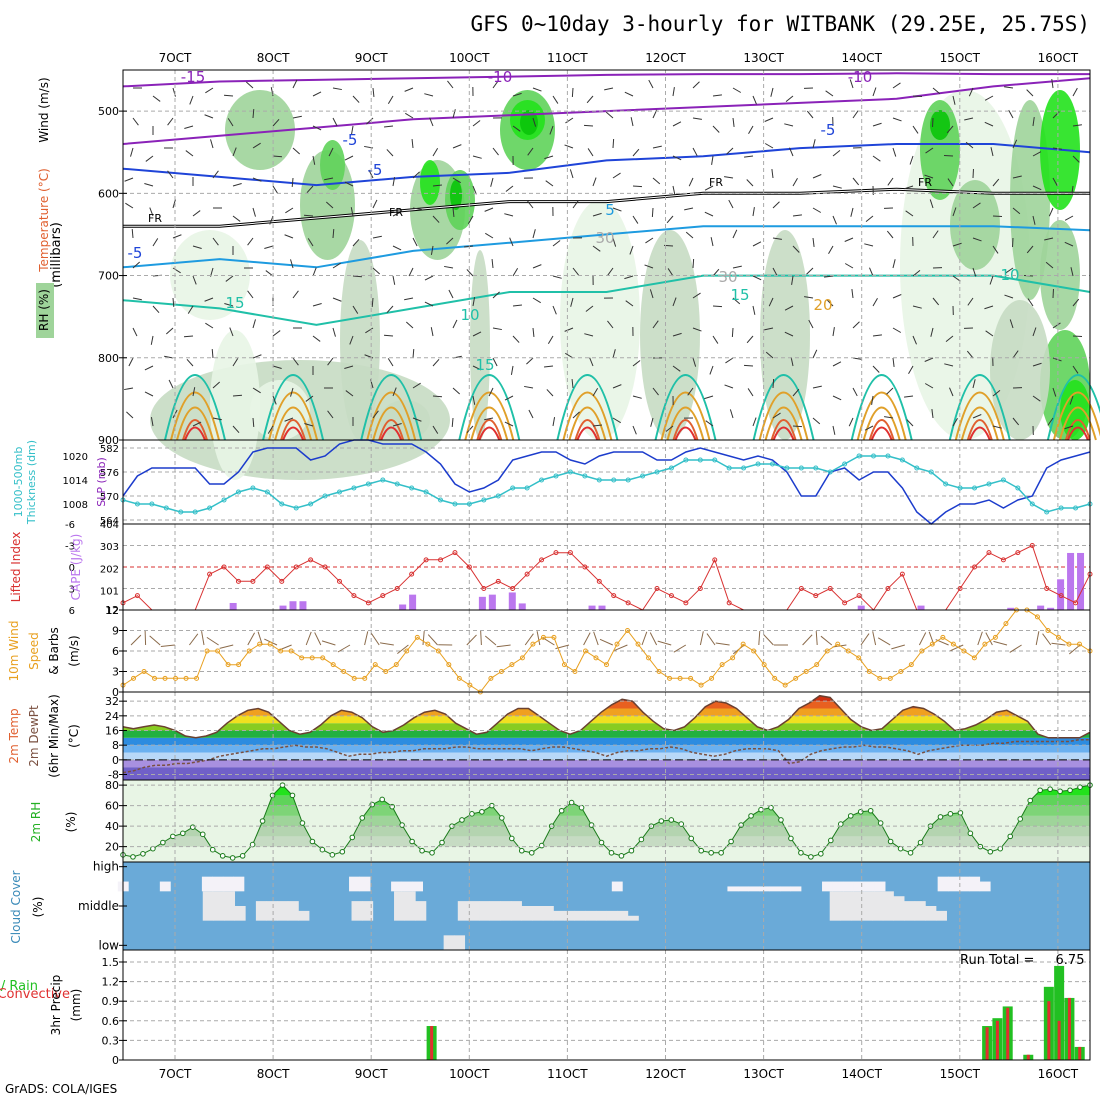  Describe the element at coordinates (606, 727) in the screenshot. I see `temp-band` at that location.